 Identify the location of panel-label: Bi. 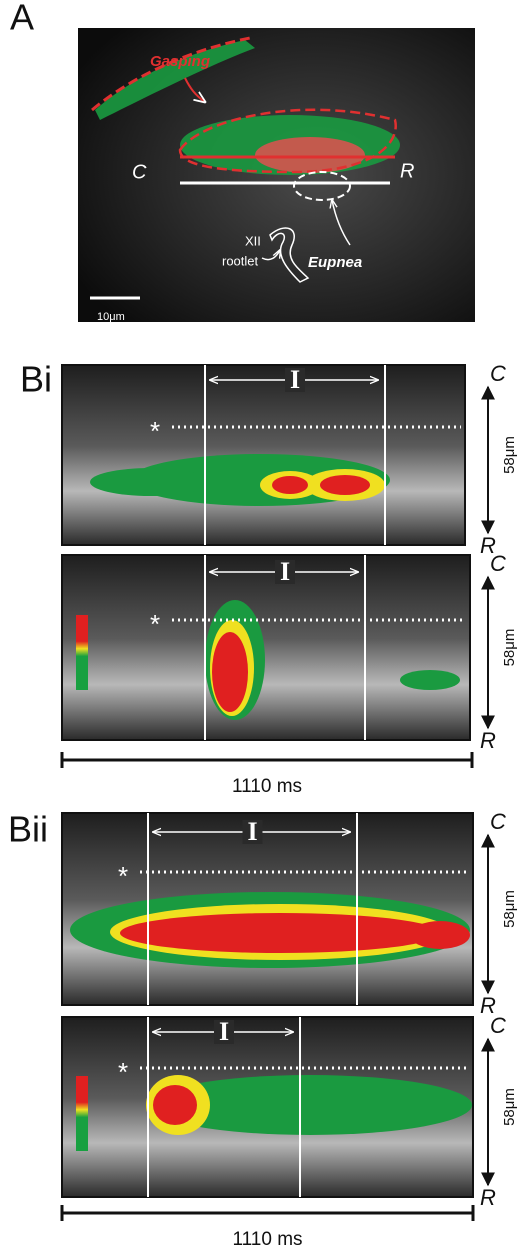
(36, 379).